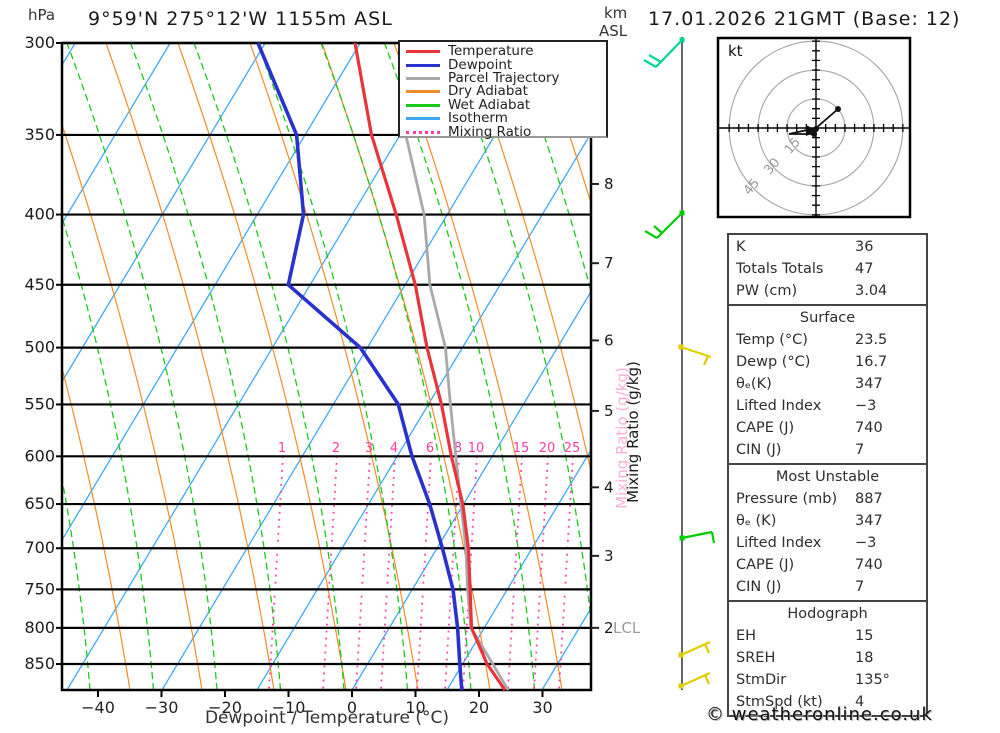 The width and height of the screenshot is (1000, 733). Describe the element at coordinates (609, 411) in the screenshot. I see `km-tick-label: 5` at that location.